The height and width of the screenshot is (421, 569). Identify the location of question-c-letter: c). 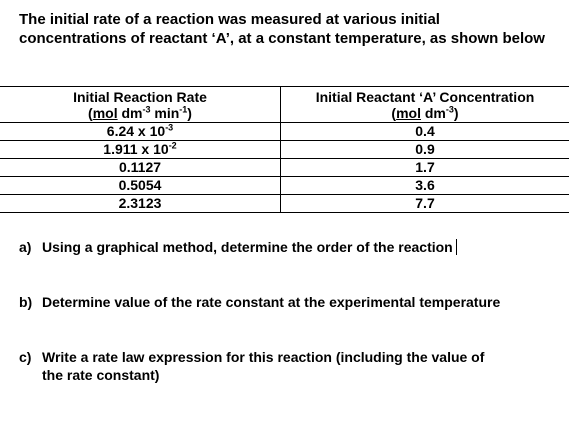
(25, 357).